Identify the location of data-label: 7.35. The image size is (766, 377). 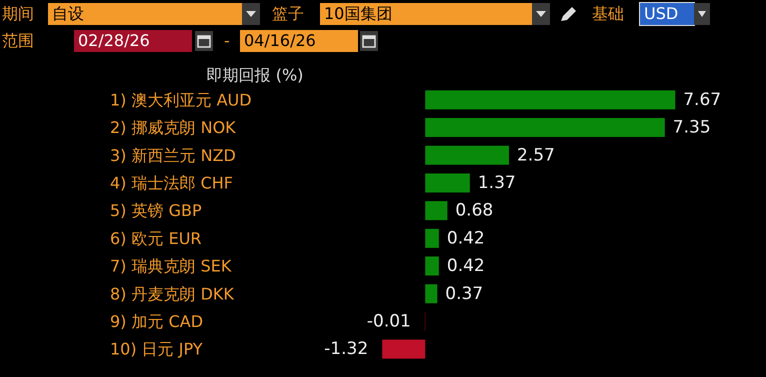
(691, 128).